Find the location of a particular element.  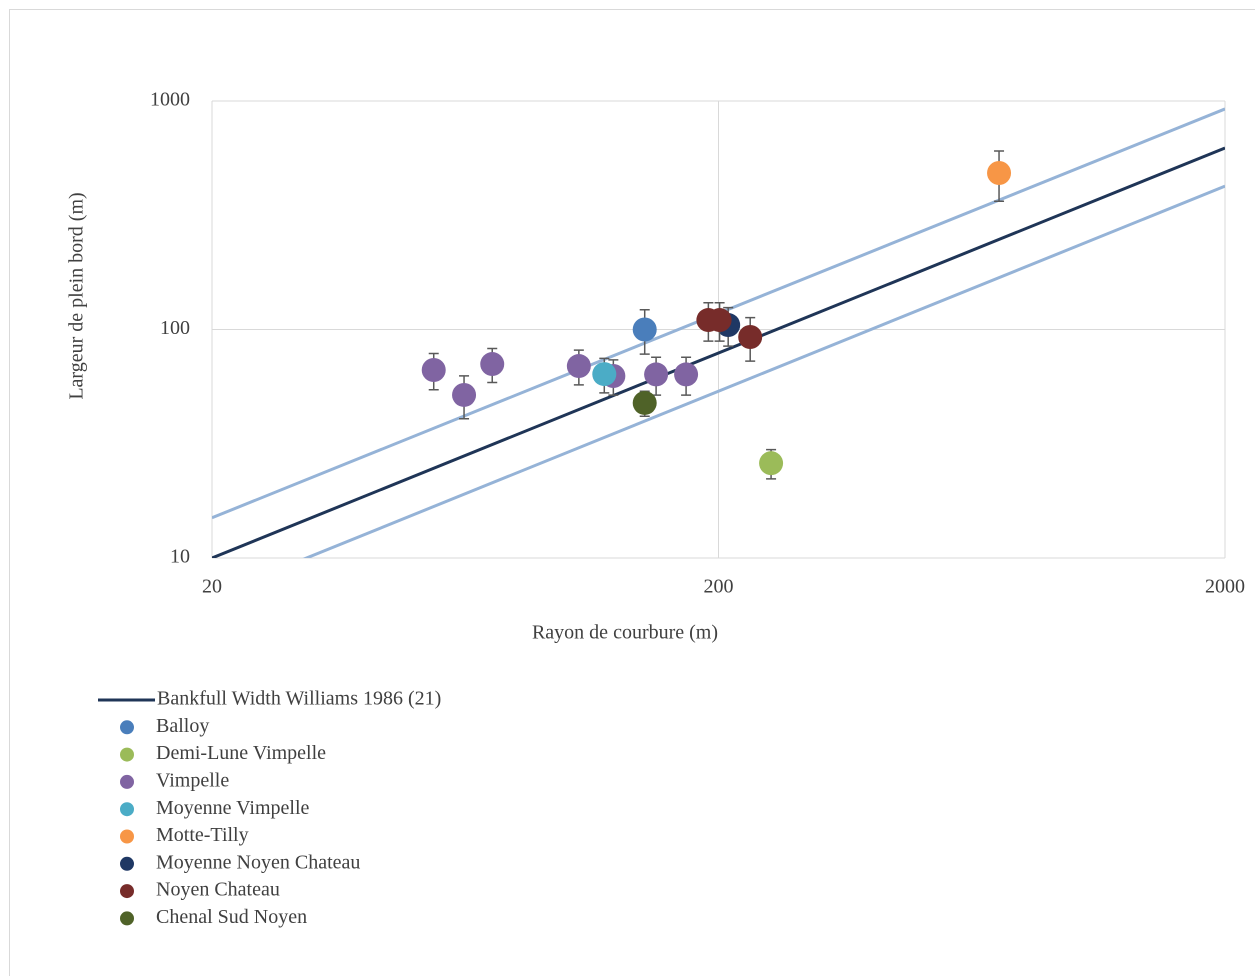

x-tick-label: 200 is located at coordinates (719, 587).